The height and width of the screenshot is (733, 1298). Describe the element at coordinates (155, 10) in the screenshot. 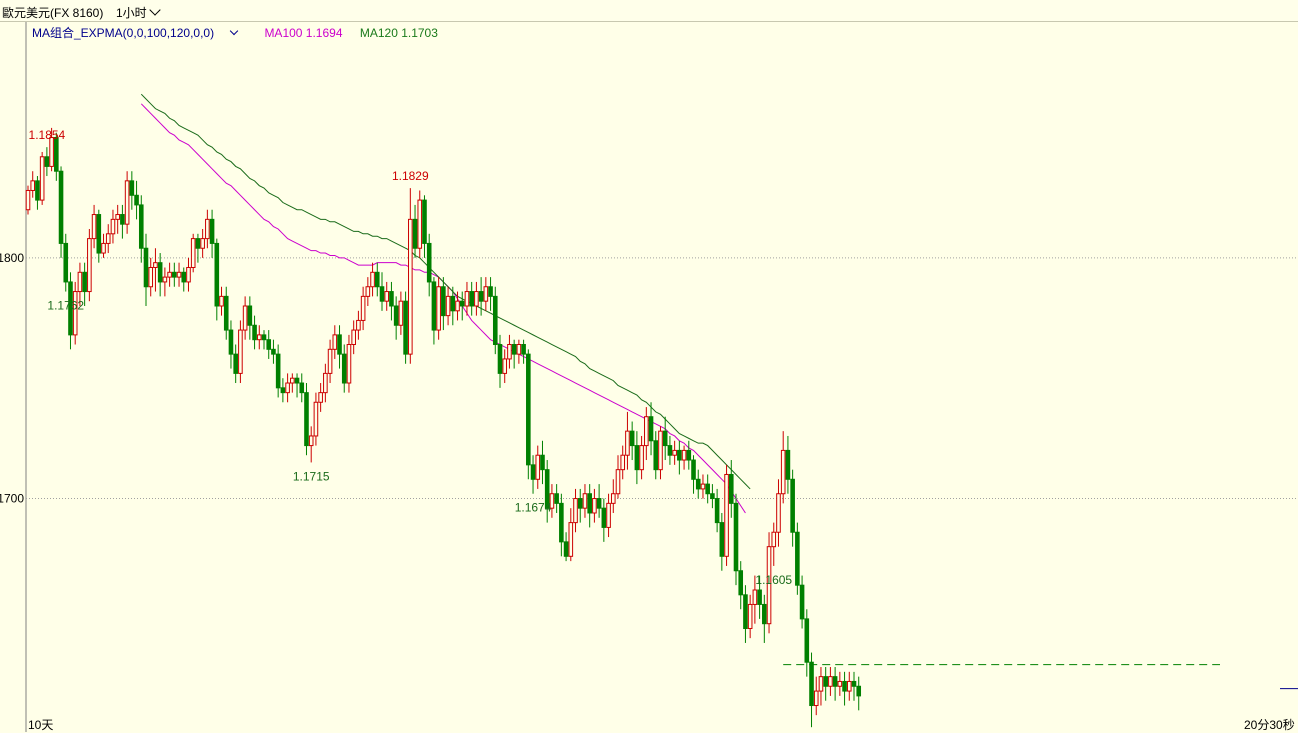

I see `chevron-down-icon` at that location.